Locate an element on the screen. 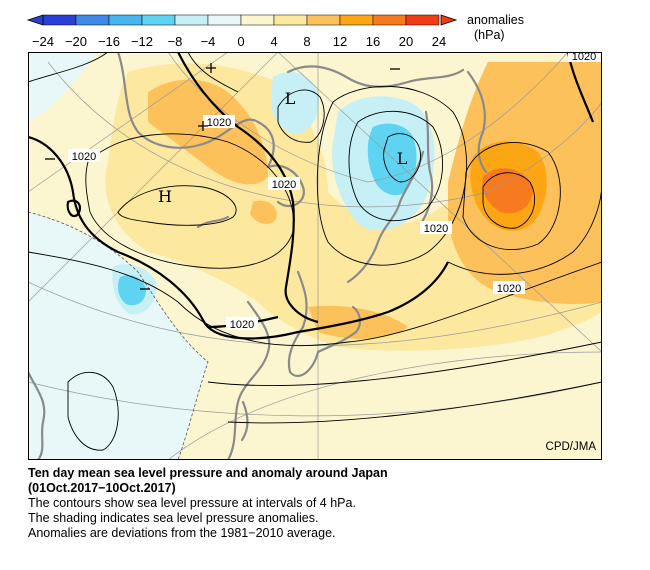 The width and height of the screenshot is (650, 570). colorbar-tick-label: −20 is located at coordinates (76, 41).